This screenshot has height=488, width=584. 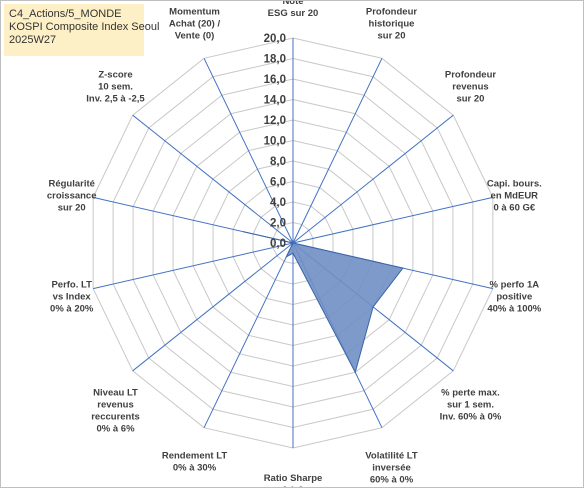 What do you see at coordinates (278, 244) in the screenshot?
I see `radial-tick-label: 0,0` at bounding box center [278, 244].